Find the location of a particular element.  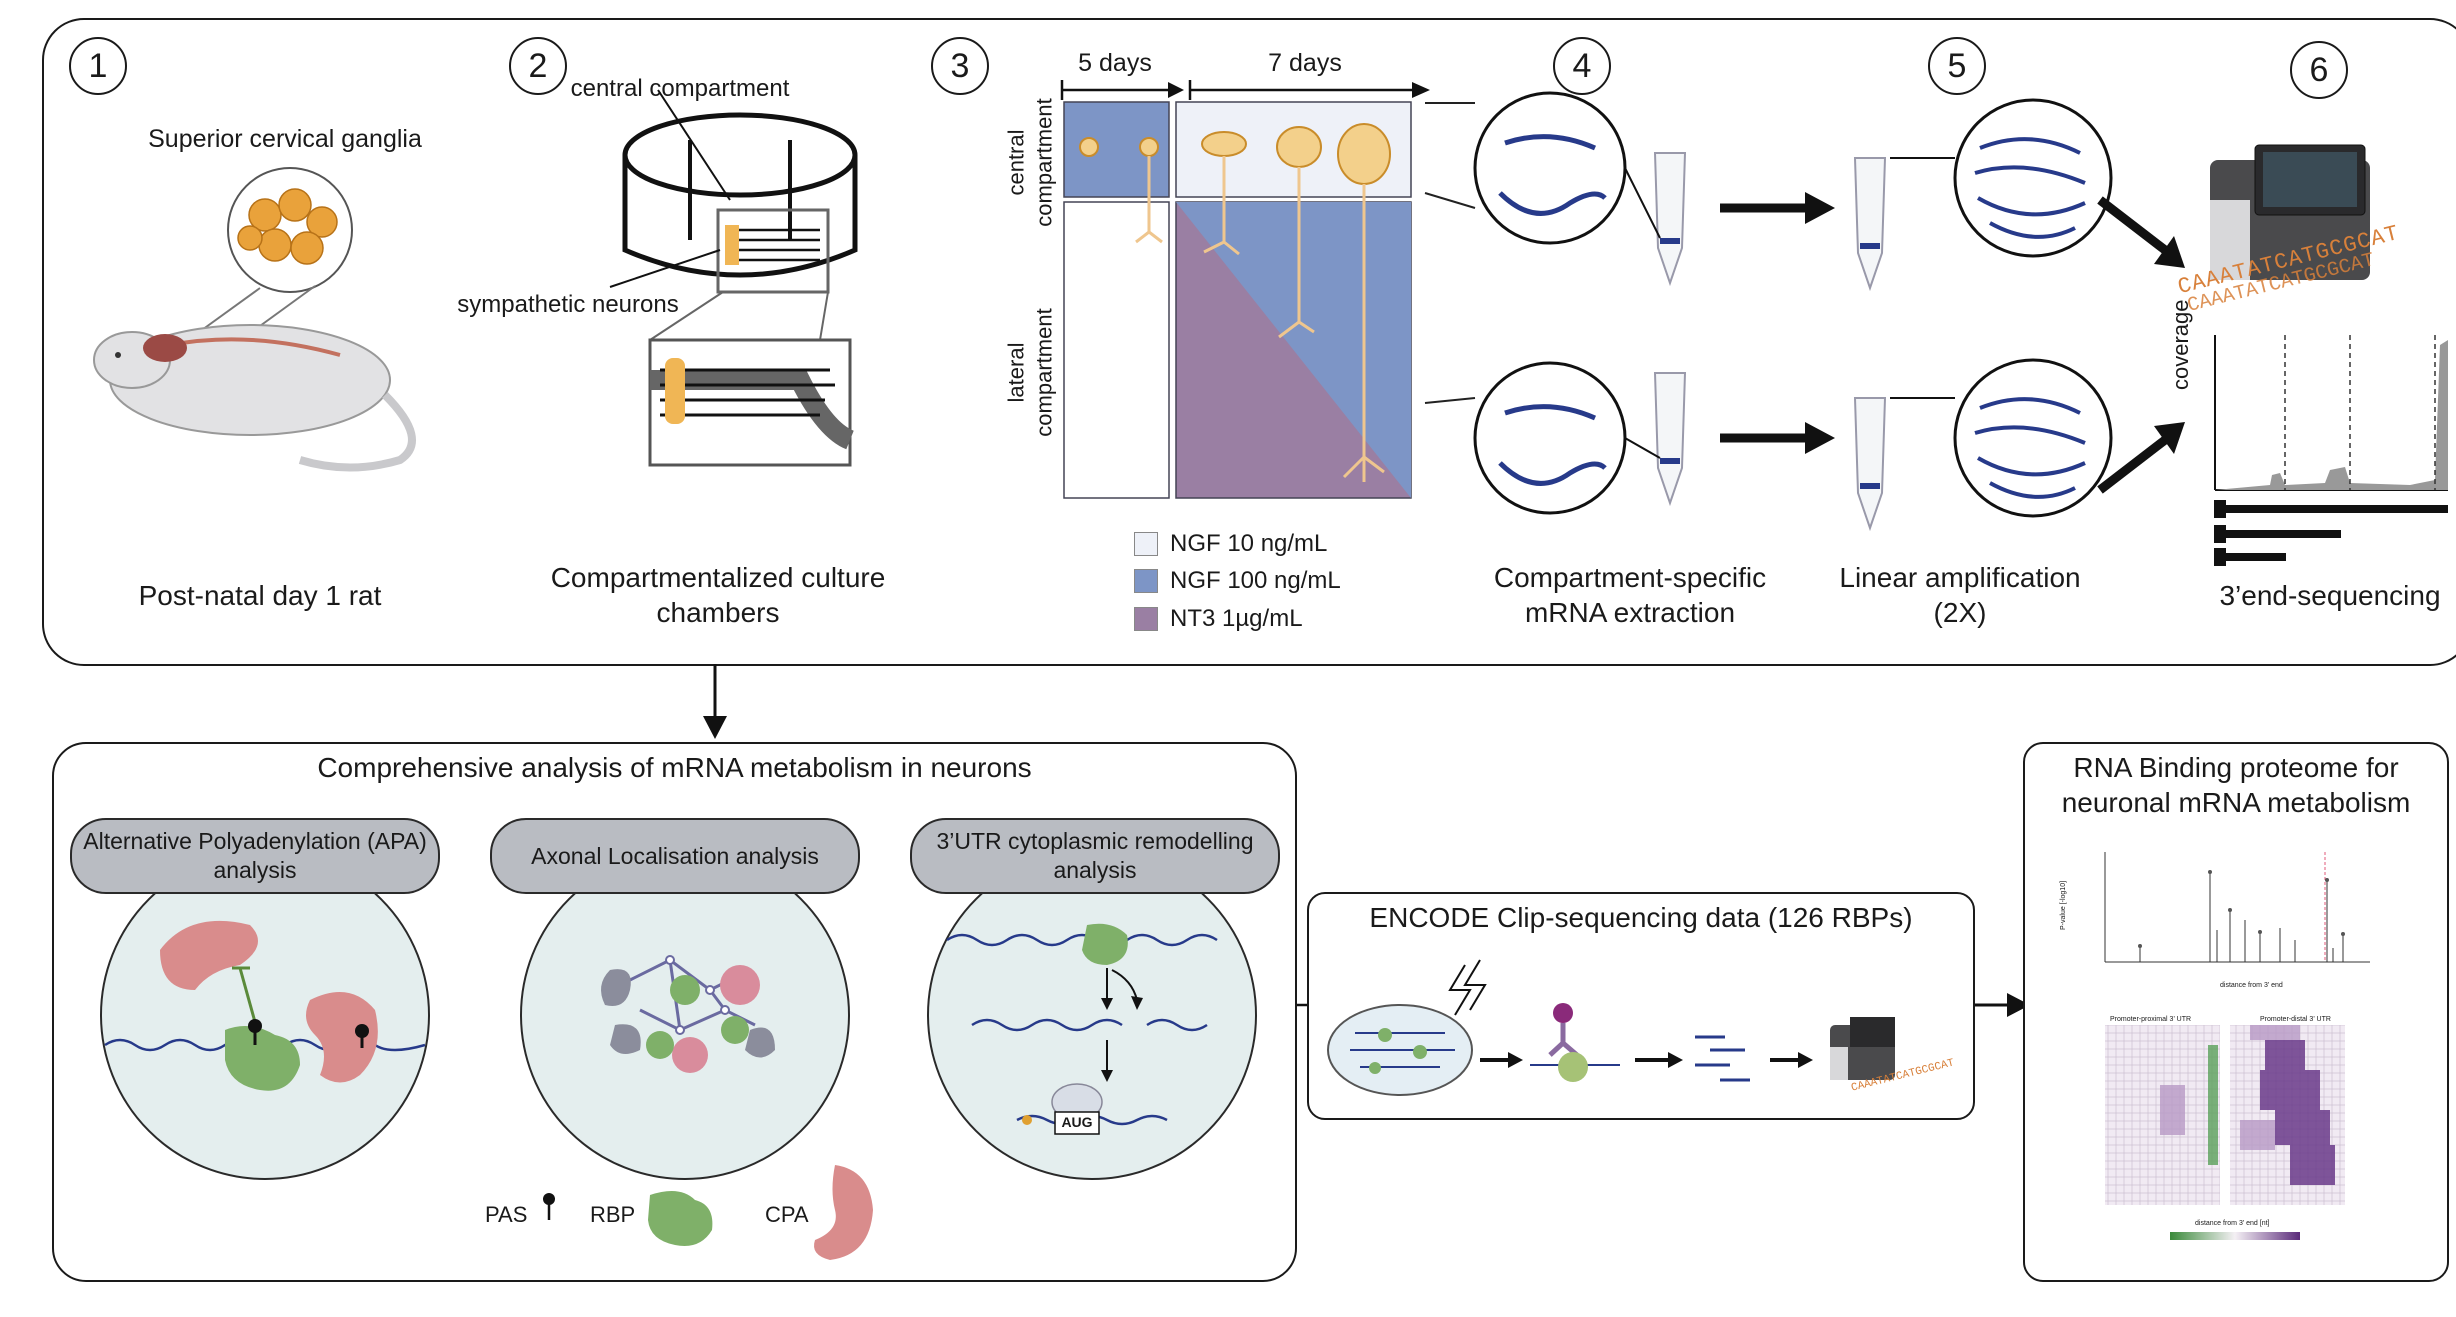

step-1-badge: 1 is located at coordinates (98, 66).